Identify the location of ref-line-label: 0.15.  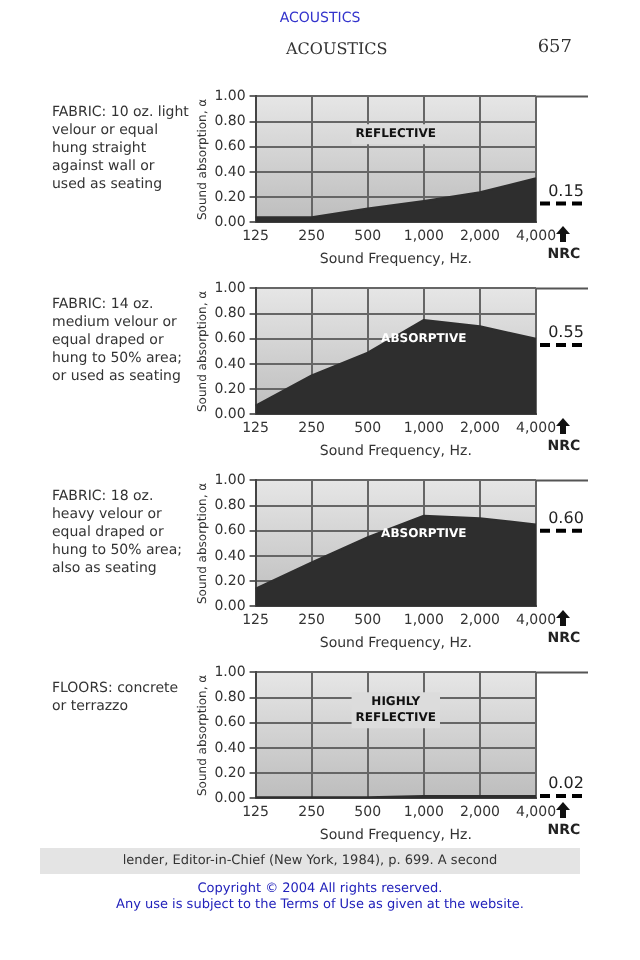
(566, 190).